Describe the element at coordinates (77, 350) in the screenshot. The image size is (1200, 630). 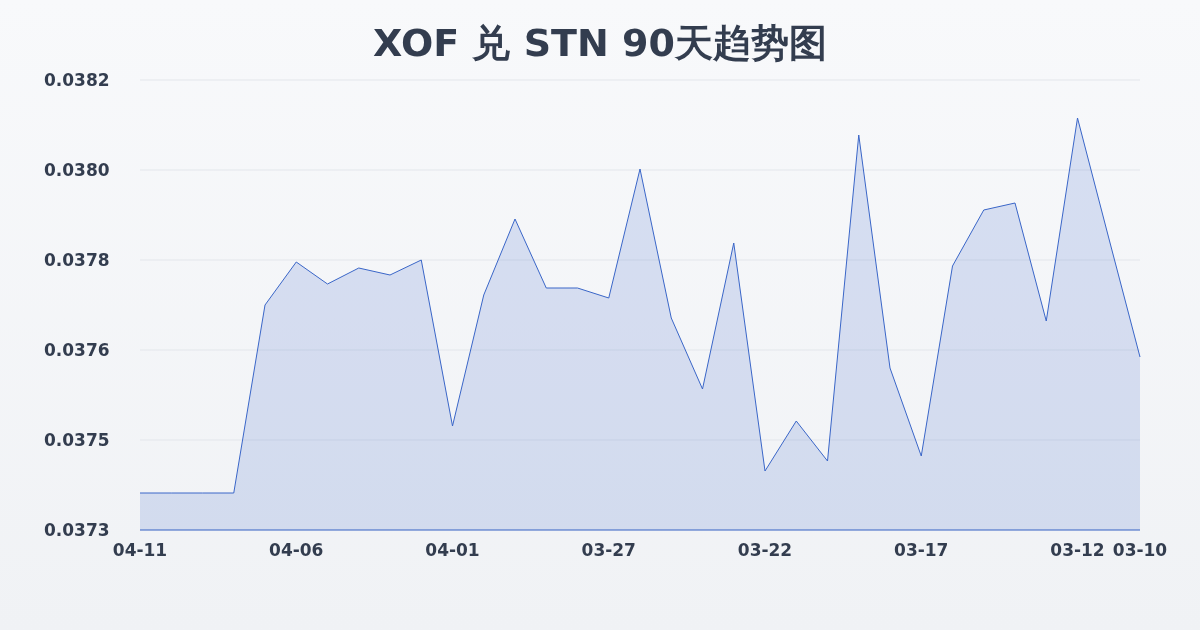
I see `y-tick-label: 0.0376` at that location.